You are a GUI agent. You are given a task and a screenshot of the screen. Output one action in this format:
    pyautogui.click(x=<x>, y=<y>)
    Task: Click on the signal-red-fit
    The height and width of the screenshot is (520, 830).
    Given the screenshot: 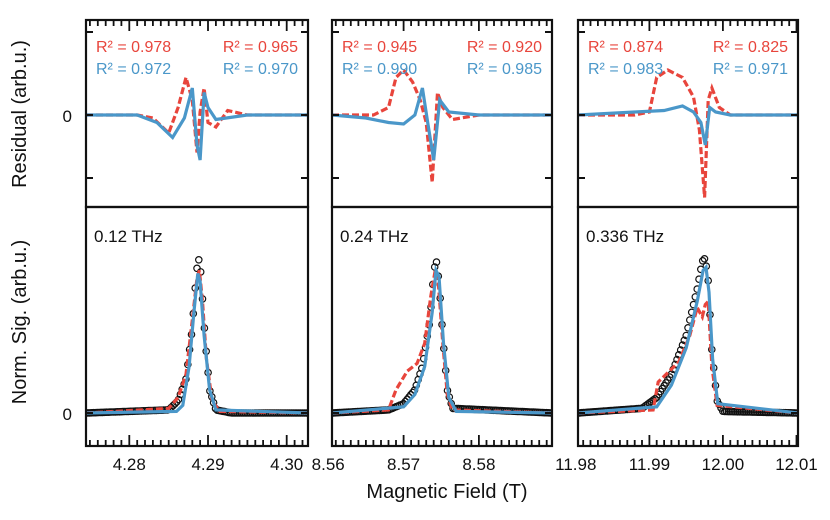 What is the action you would take?
    pyautogui.click(x=688, y=356)
    